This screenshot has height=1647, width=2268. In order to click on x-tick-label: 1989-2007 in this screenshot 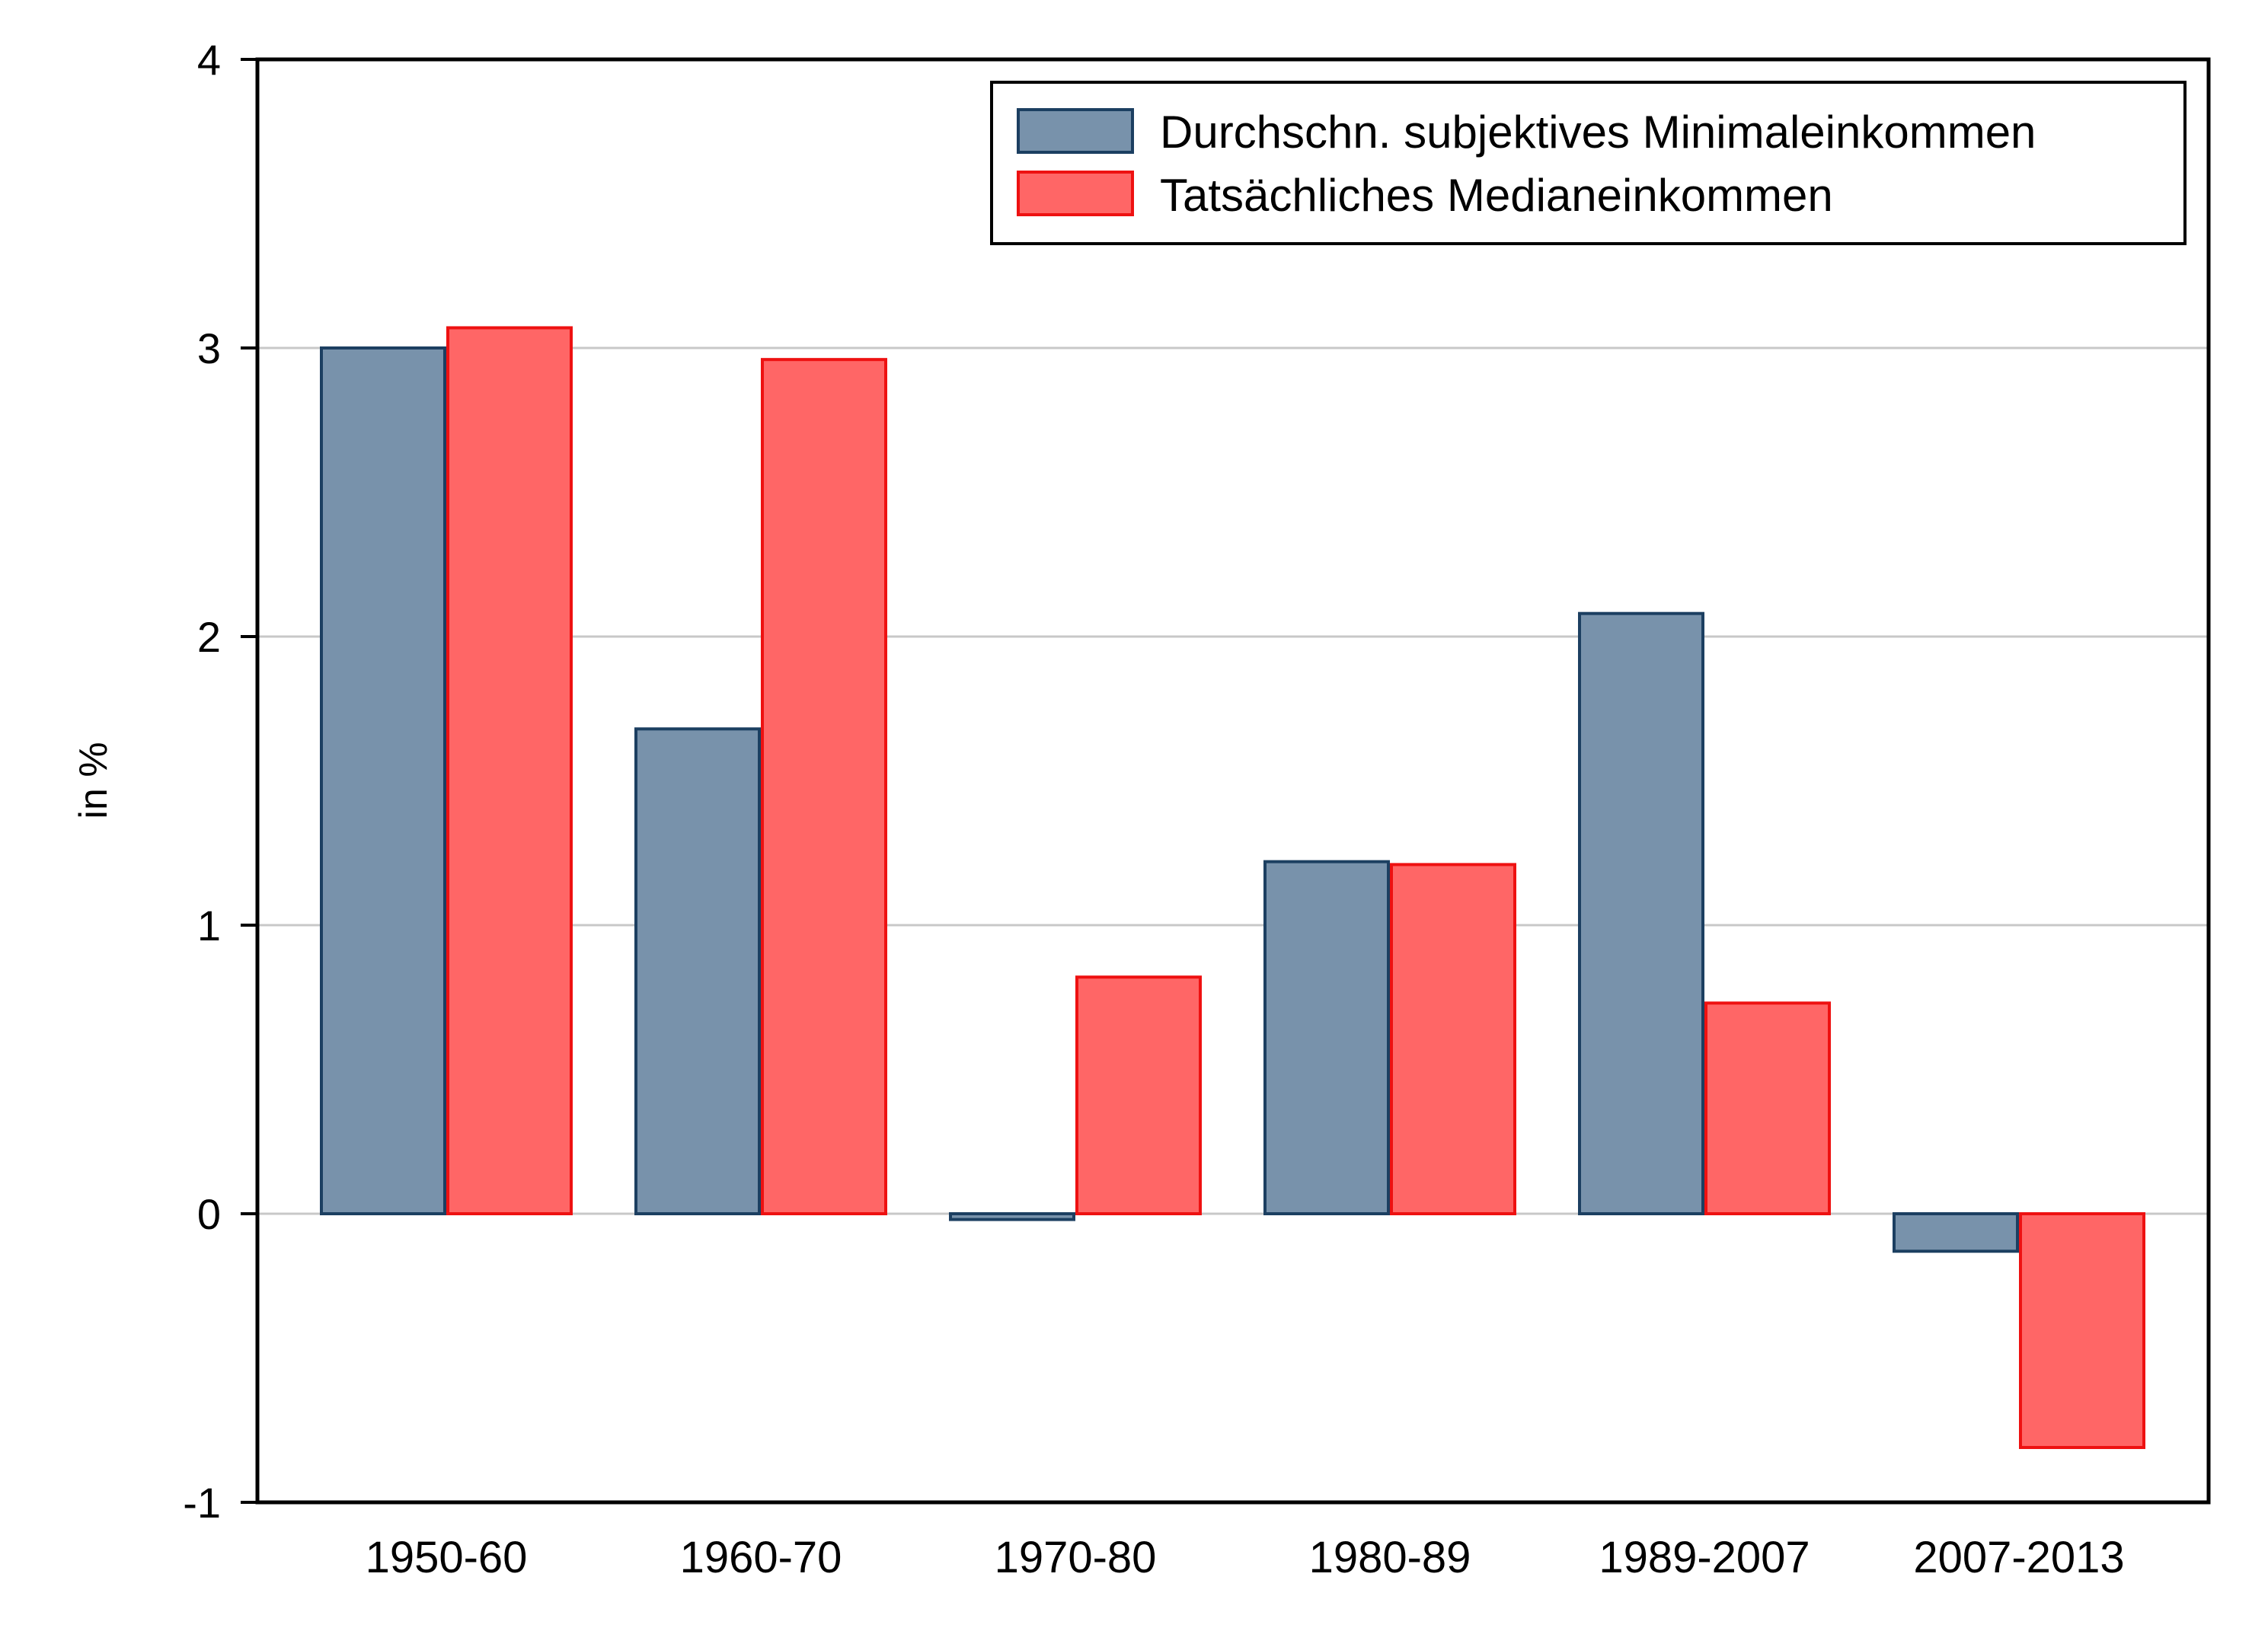, I will do `click(1704, 1557)`.